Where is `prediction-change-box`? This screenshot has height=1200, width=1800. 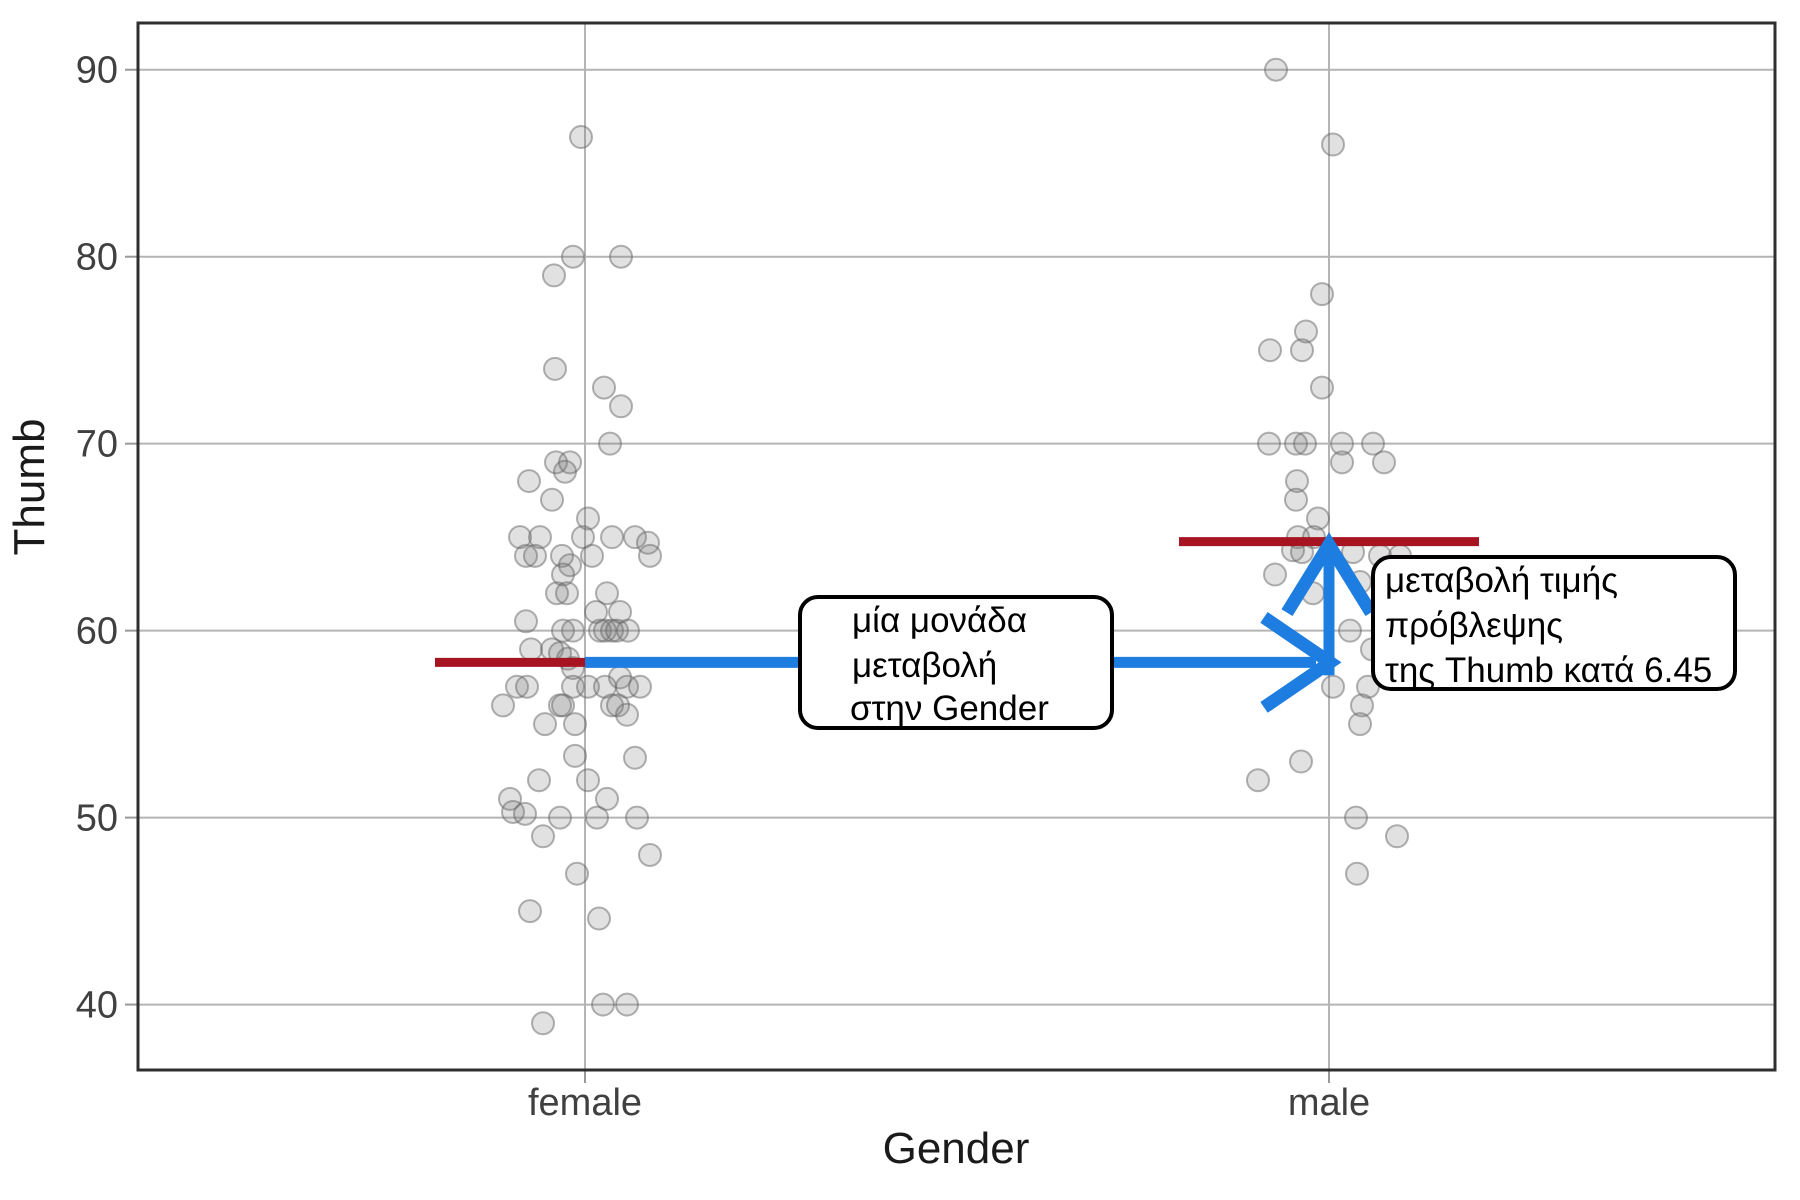 prediction-change-box is located at coordinates (1554, 623).